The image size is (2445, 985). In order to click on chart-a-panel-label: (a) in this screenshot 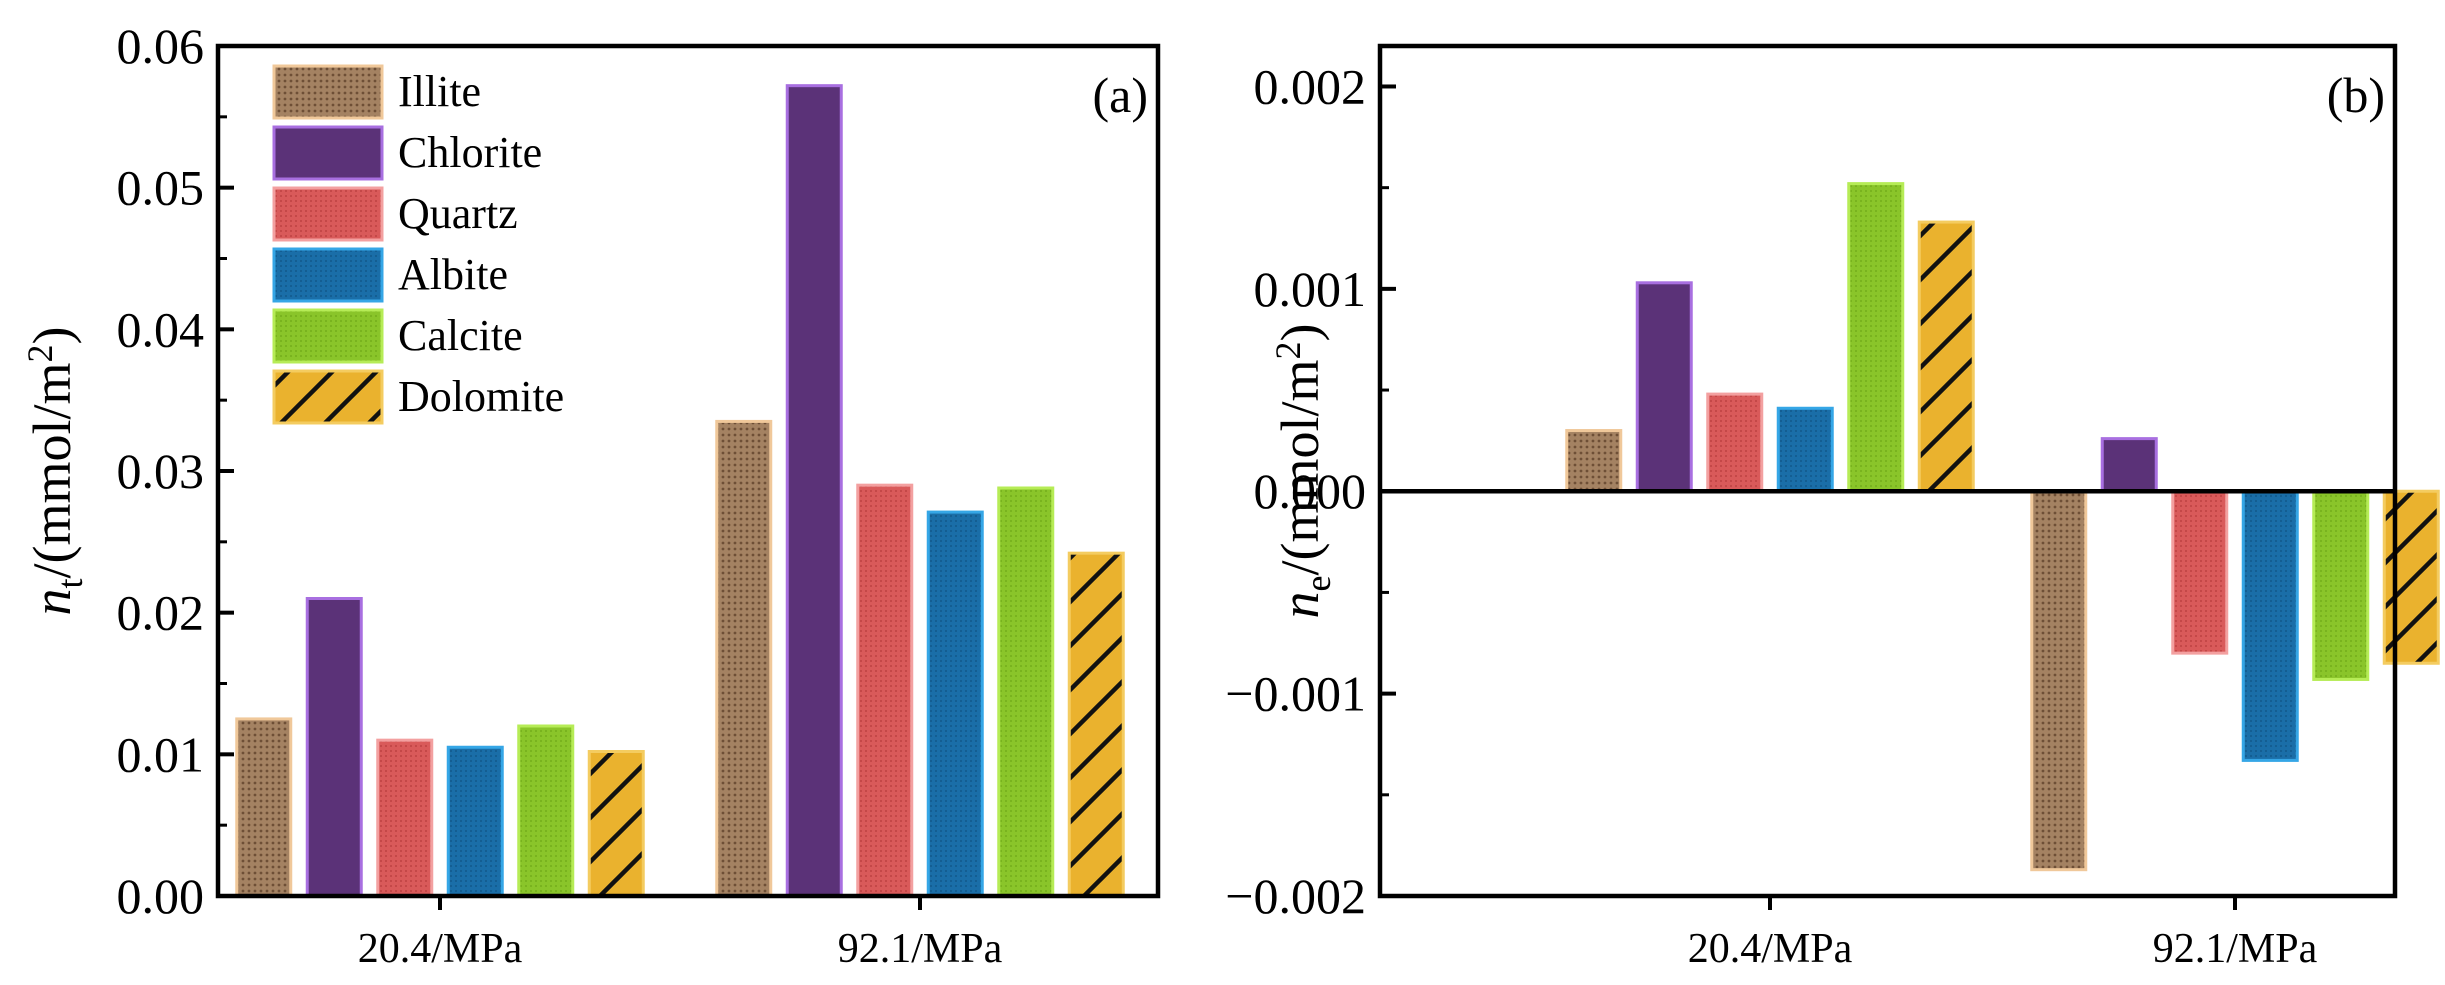, I will do `click(1121, 95)`.